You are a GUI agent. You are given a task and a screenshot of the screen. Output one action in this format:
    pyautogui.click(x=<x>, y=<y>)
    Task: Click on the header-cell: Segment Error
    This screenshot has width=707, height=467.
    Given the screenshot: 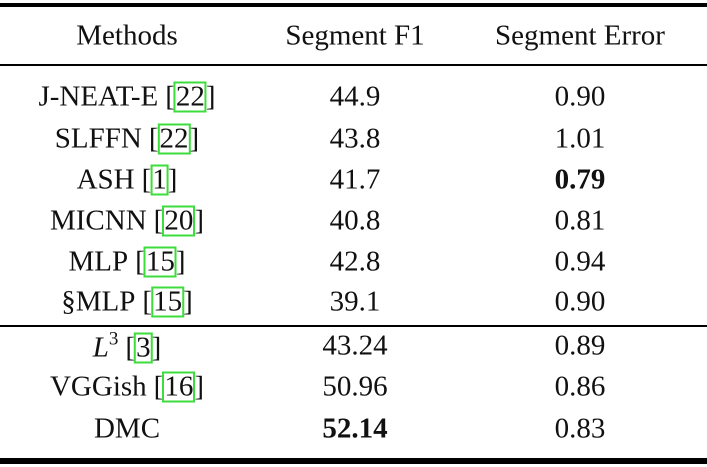 What is the action you would take?
    pyautogui.click(x=580, y=35)
    